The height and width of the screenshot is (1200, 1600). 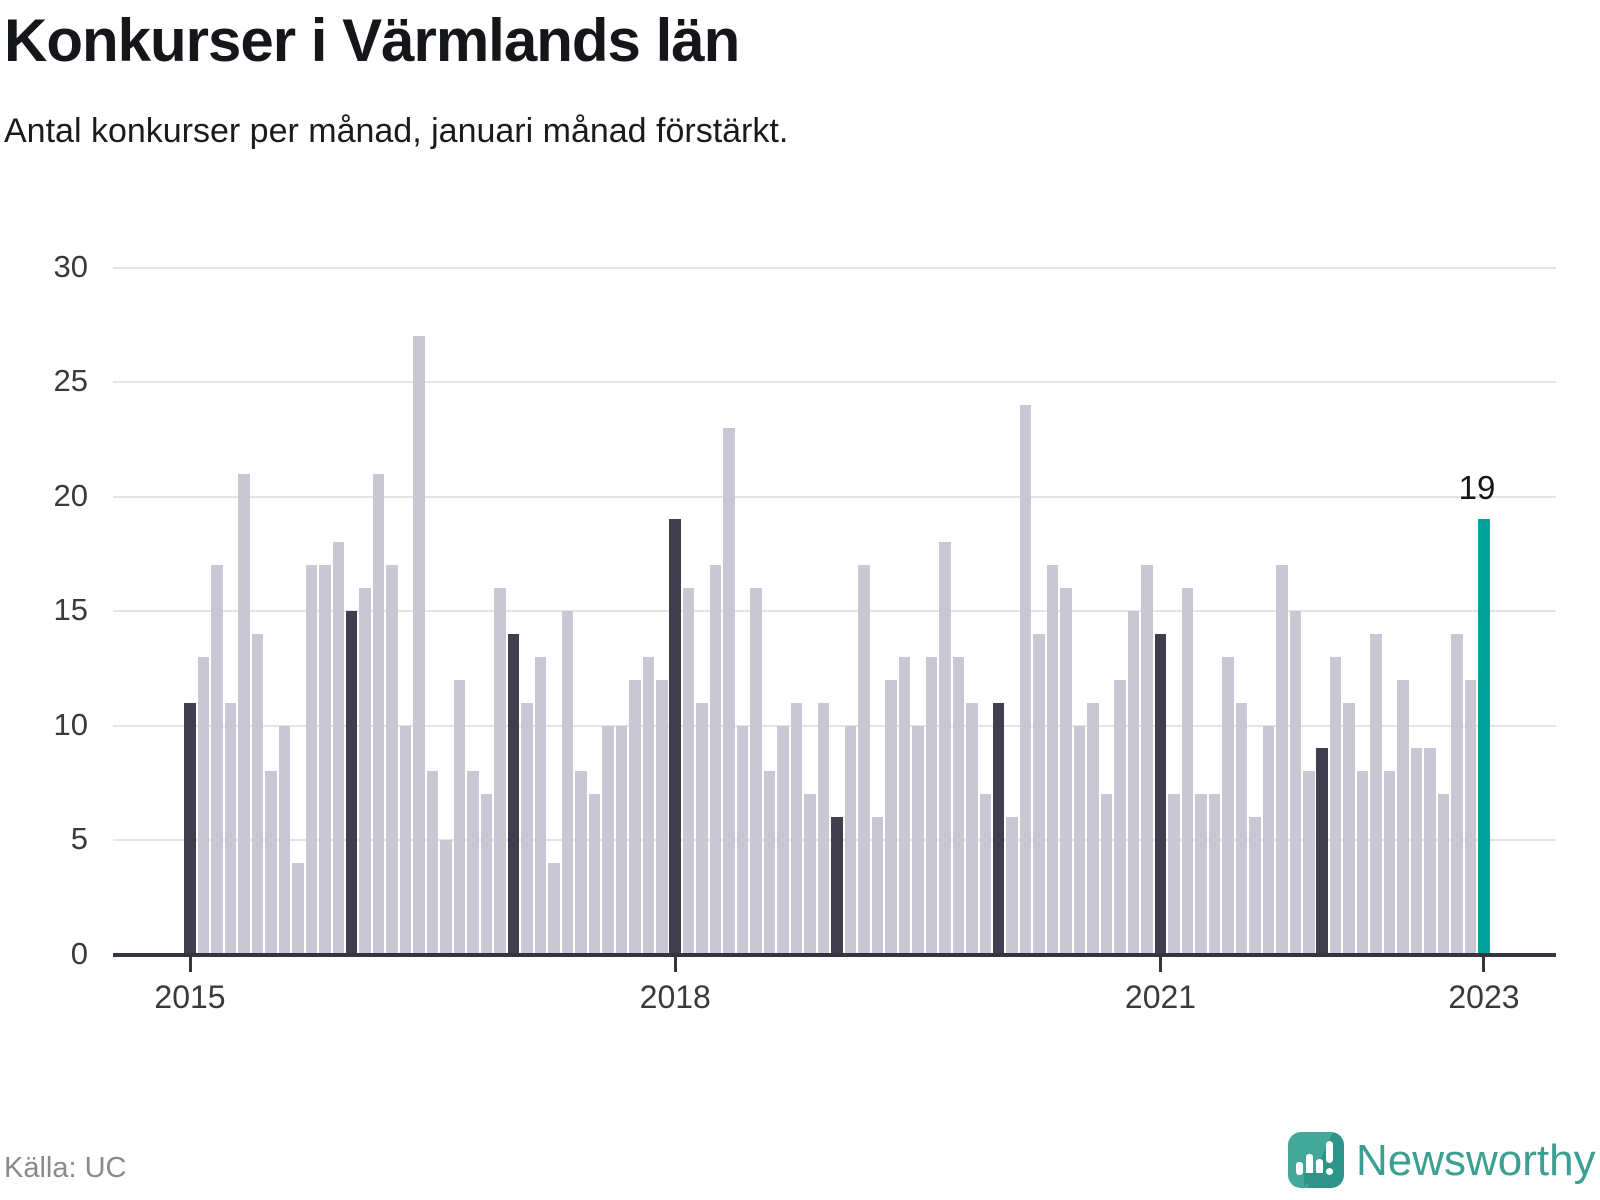 I want to click on x-axis-tick-2015, so click(x=190, y=964).